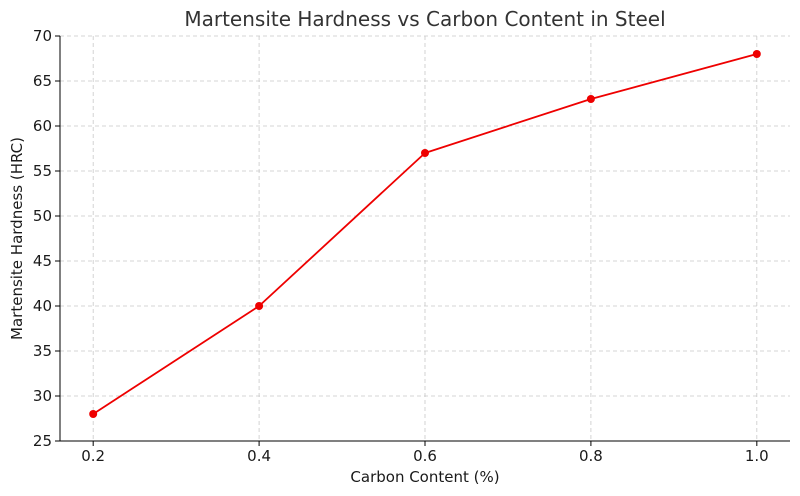 This screenshot has width=800, height=496. Describe the element at coordinates (42, 126) in the screenshot. I see `y-tick-label: 60` at that location.